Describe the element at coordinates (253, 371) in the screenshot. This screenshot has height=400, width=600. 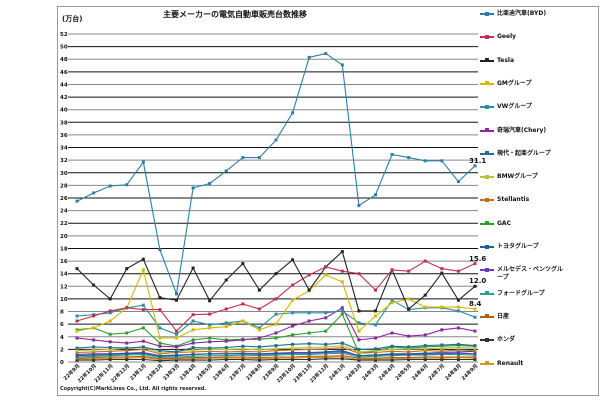
I see `x-tick-label: 23年8月` at that location.